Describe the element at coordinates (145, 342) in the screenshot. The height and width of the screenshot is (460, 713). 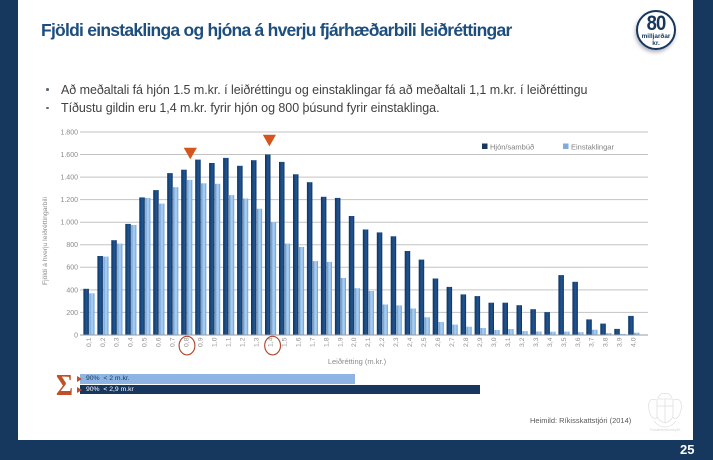
I see `svg-text: 0,5` at that location.